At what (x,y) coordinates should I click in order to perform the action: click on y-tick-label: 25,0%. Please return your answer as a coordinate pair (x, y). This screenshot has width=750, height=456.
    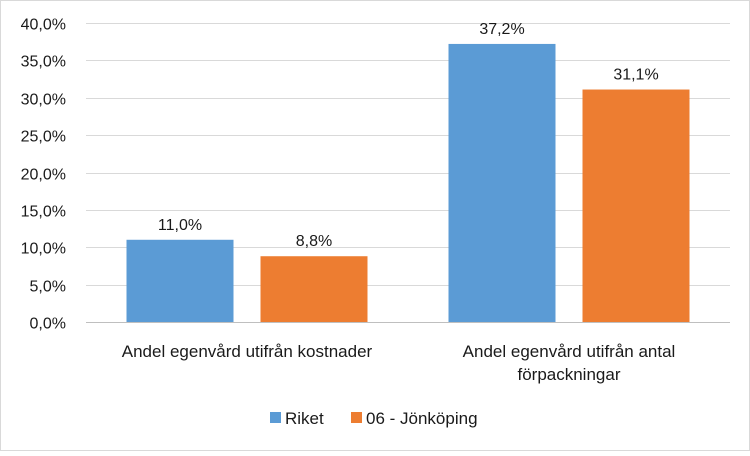
    Looking at the image, I should click on (43, 137).